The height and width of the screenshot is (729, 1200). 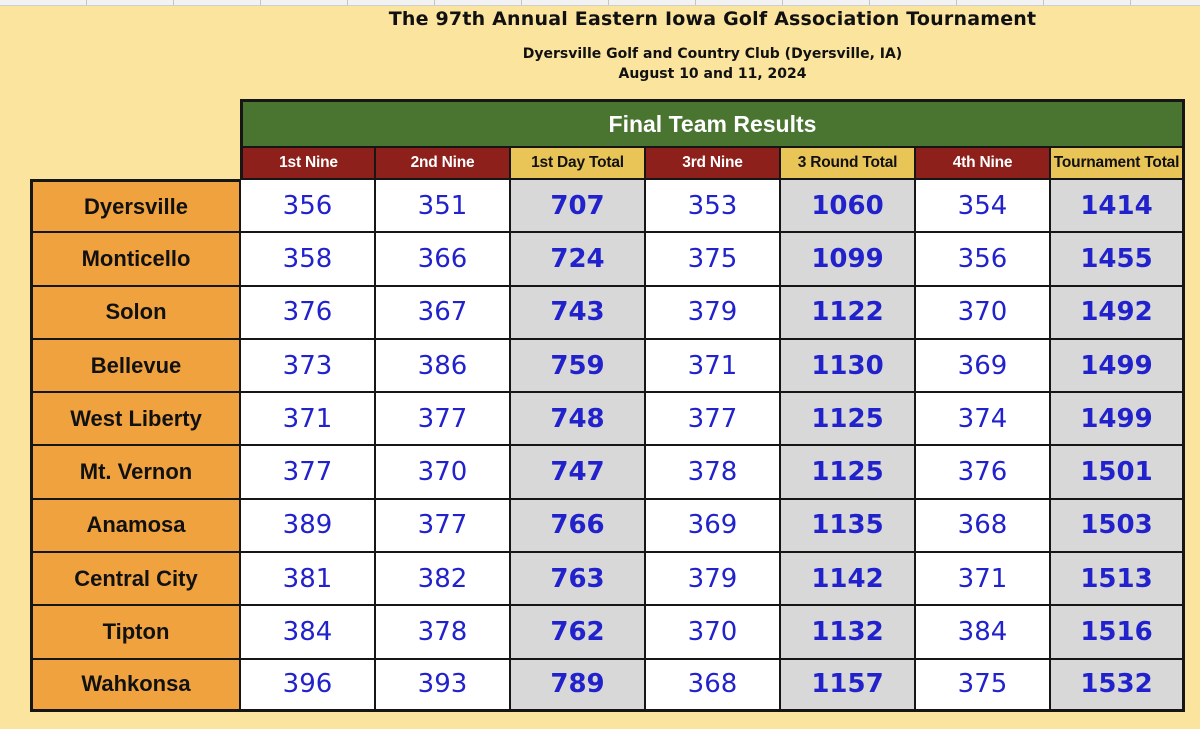 I want to click on score-cell-4th-nine: 370, so click(x=982, y=312).